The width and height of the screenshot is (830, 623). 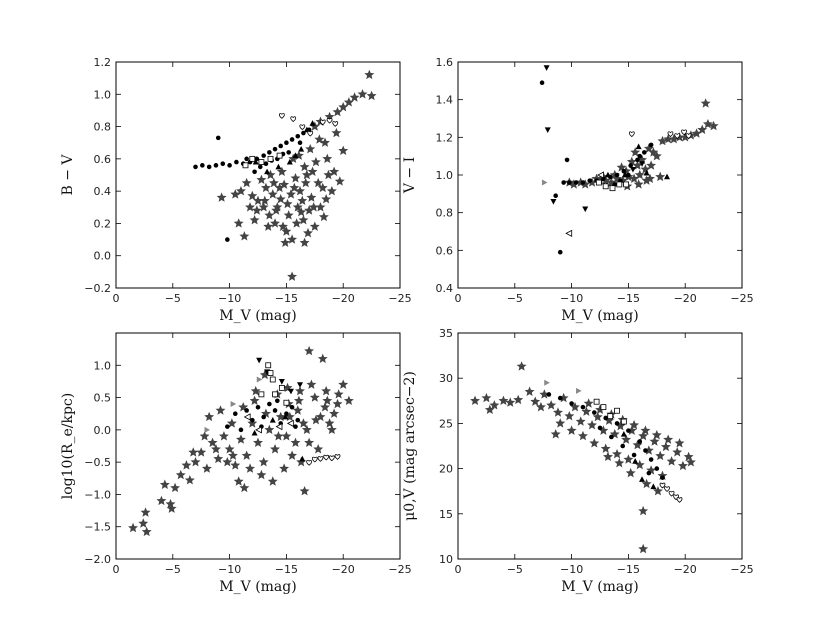 I want to click on mu-x-tick-label: −10, so click(x=571, y=569).